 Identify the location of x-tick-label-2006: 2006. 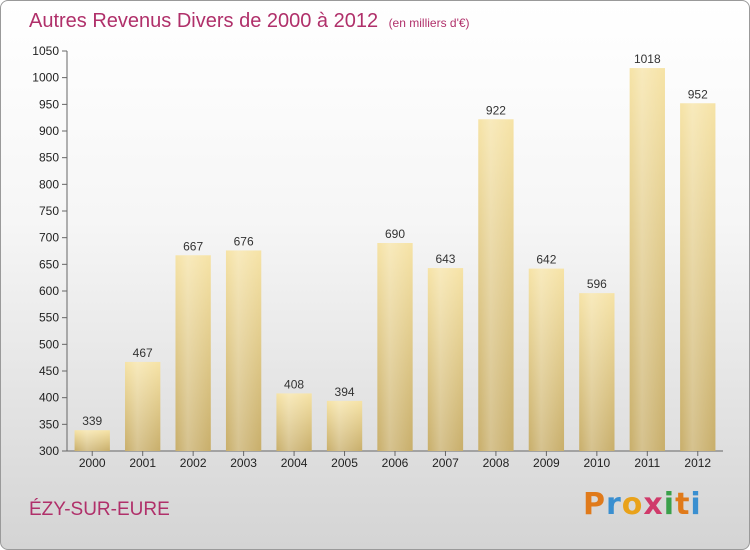
(395, 463).